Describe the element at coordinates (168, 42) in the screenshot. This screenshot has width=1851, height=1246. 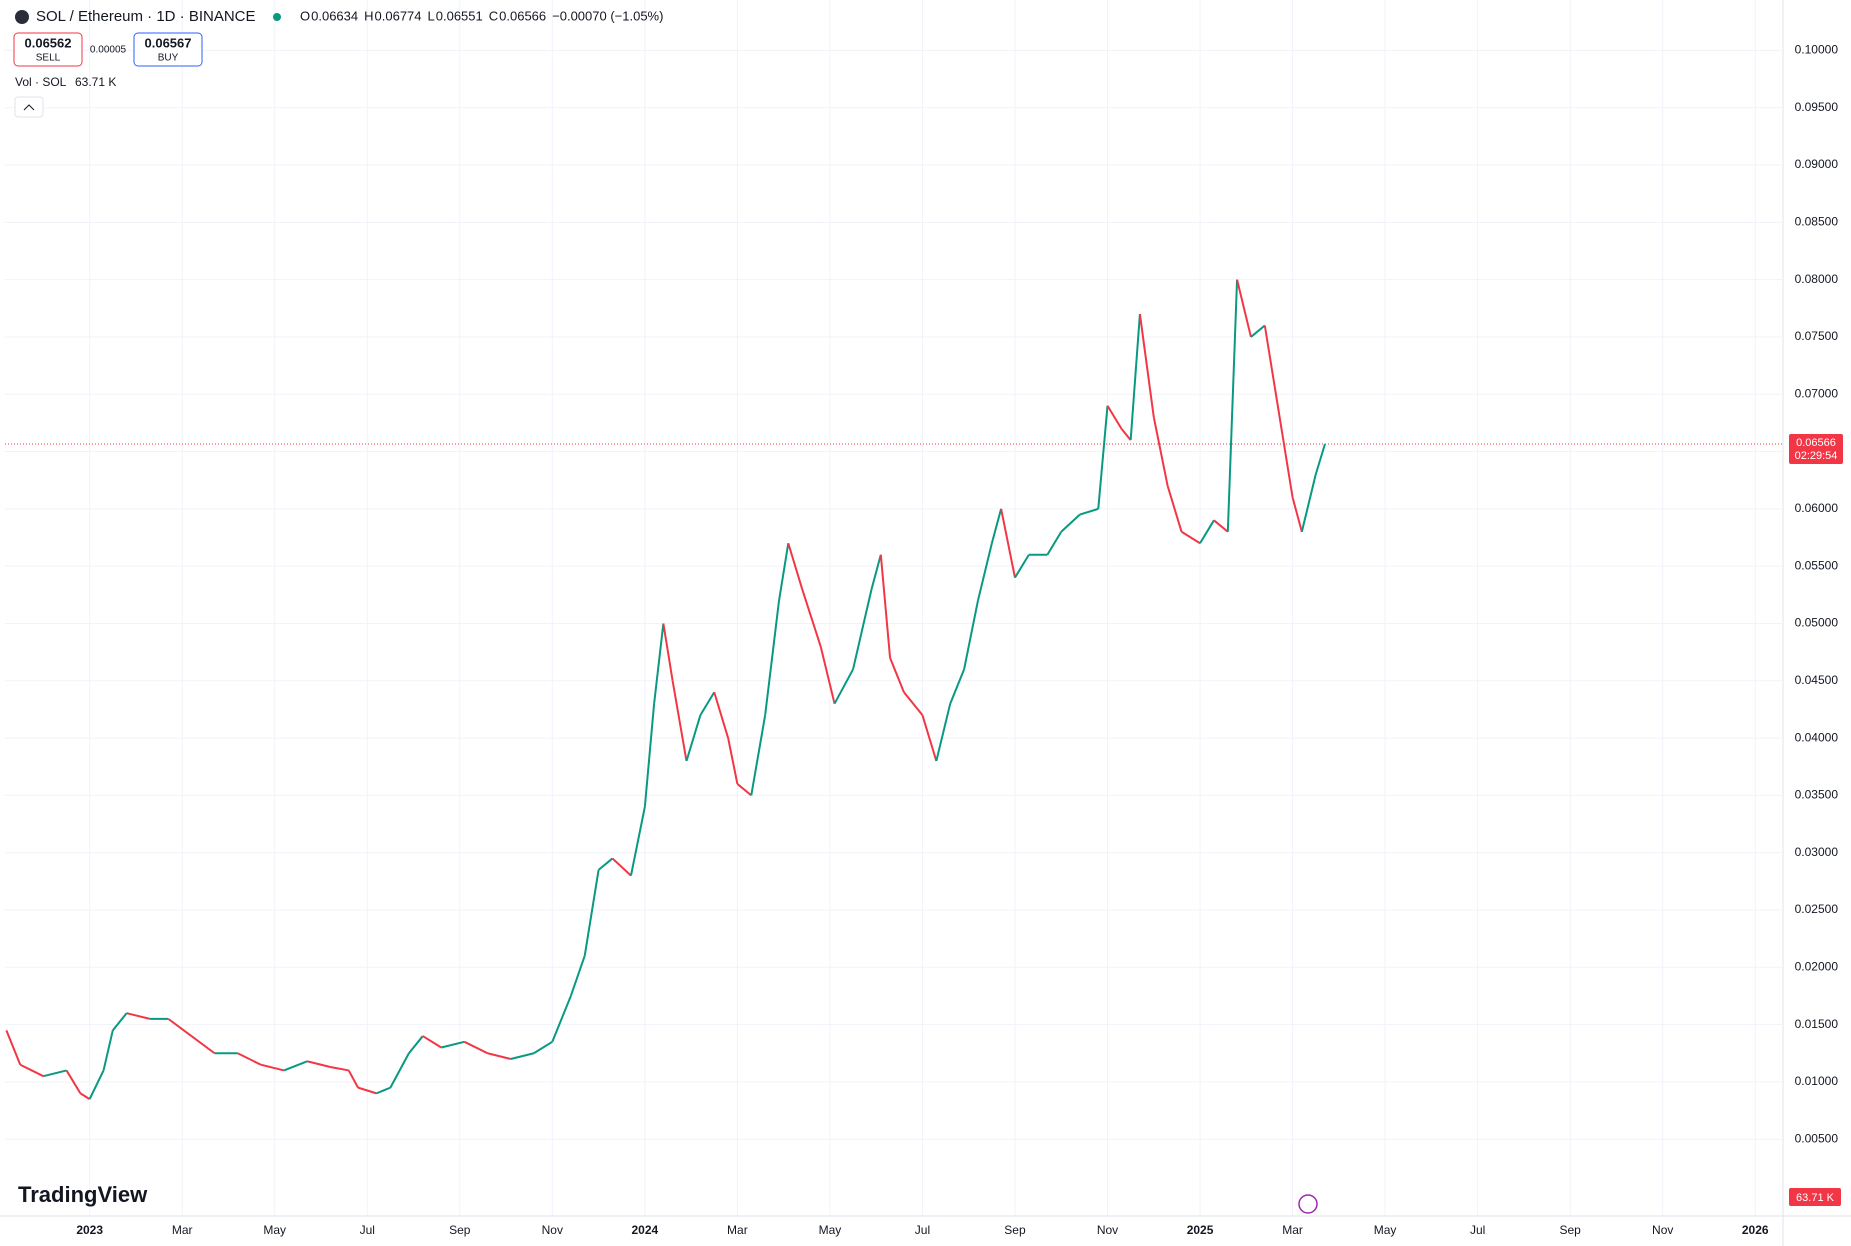
I see `buy-price: 0.06567` at that location.